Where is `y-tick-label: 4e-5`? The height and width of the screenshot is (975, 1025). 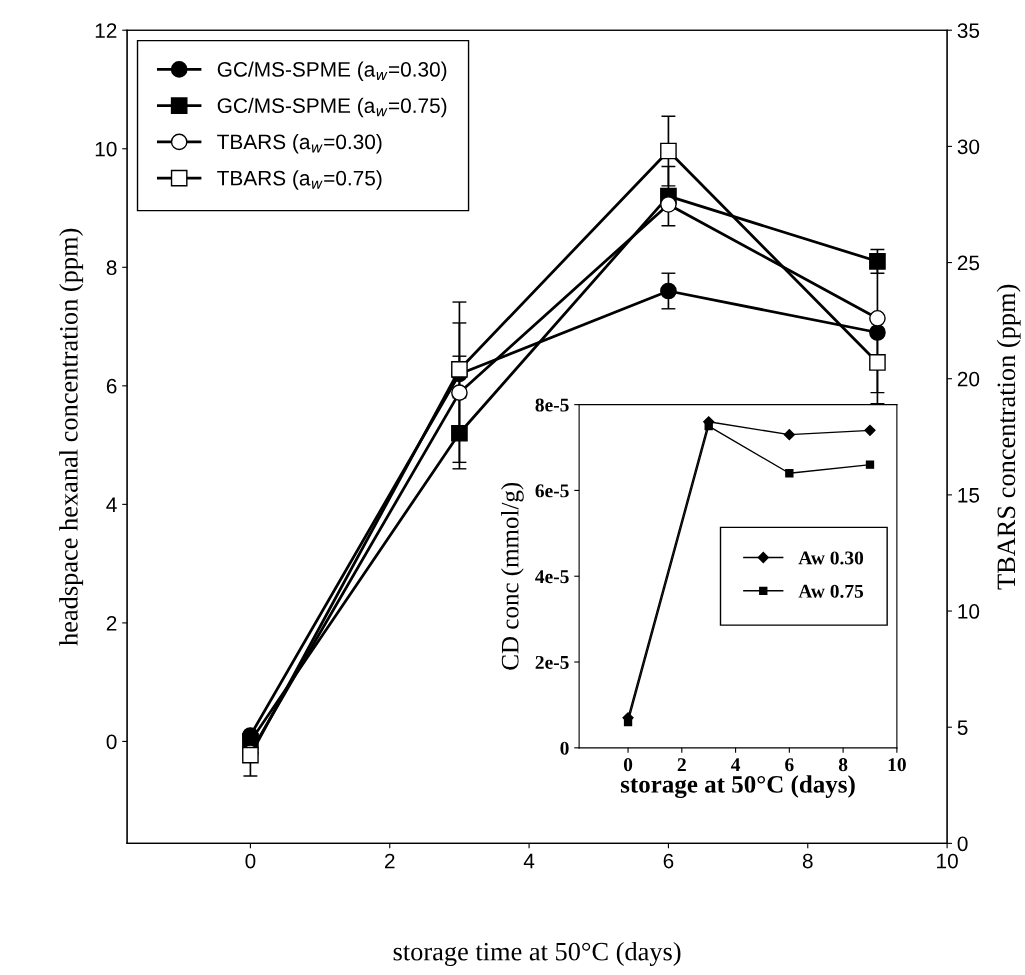 y-tick-label: 4e-5 is located at coordinates (552, 577).